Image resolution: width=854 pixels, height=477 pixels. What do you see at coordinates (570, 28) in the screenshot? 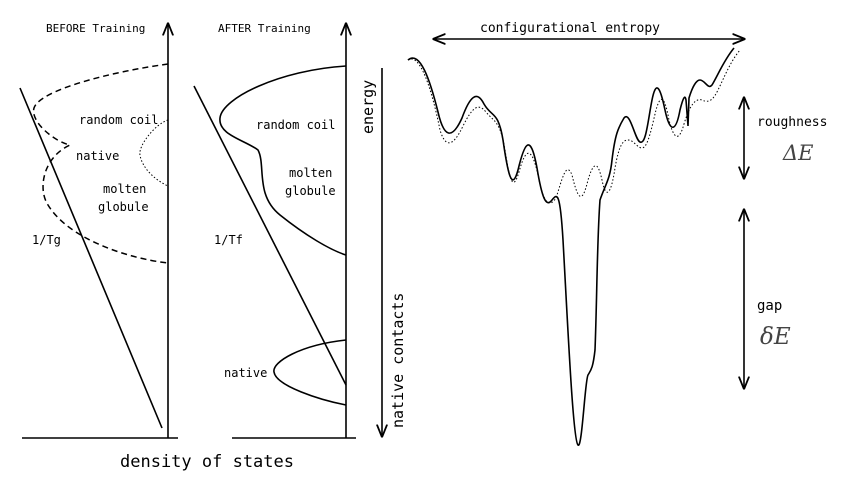
I see `configurational-entropy-label: configurational entropy` at bounding box center [570, 28].